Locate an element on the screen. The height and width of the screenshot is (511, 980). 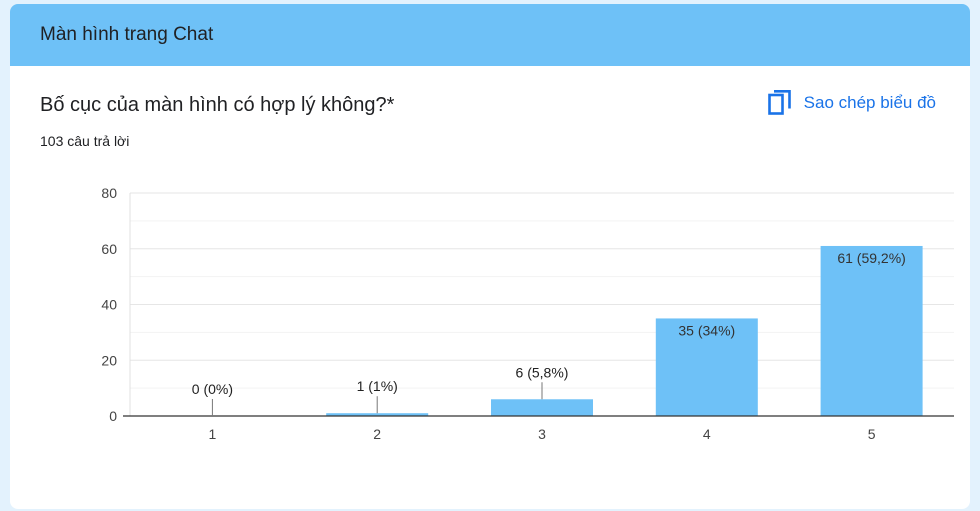
x-tick-label: 5 is located at coordinates (872, 434).